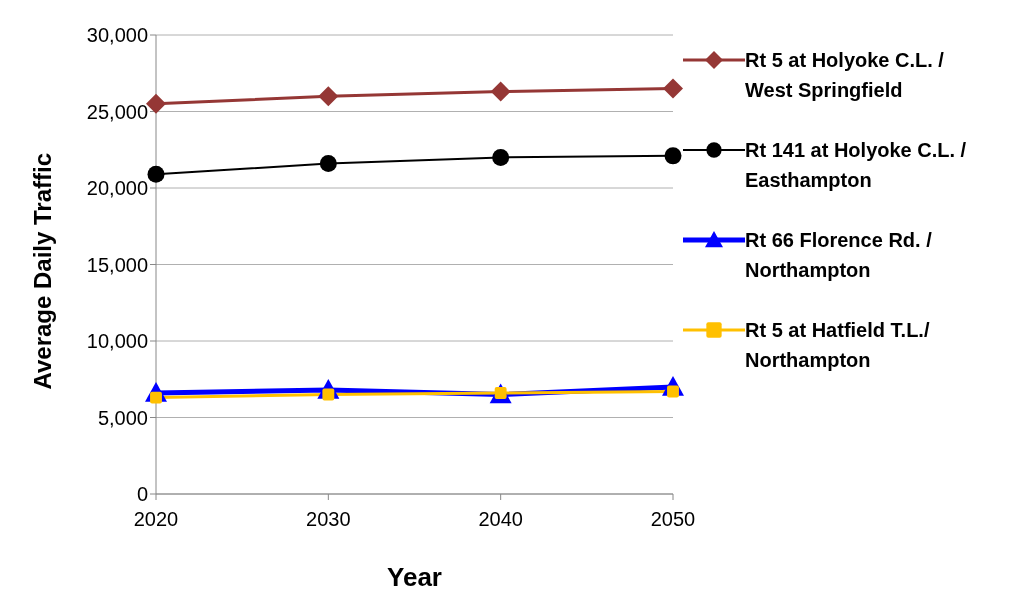  I want to click on legend-label: Rt 5 at Holyoke C.L. / West Springfield, so click(845, 75).